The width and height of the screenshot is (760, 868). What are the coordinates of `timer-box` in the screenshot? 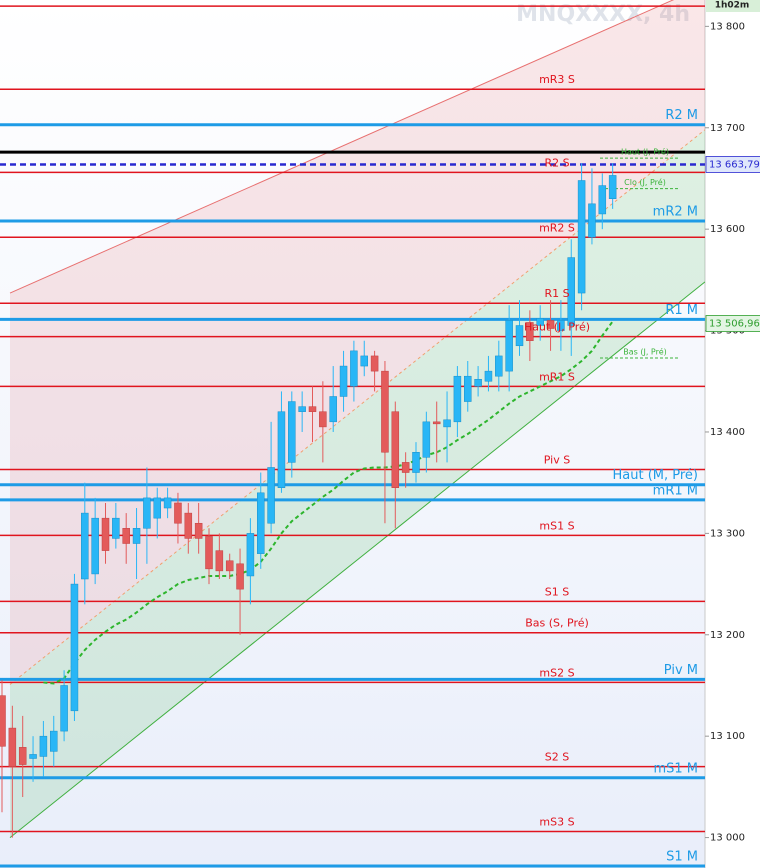 It's located at (733, 6).